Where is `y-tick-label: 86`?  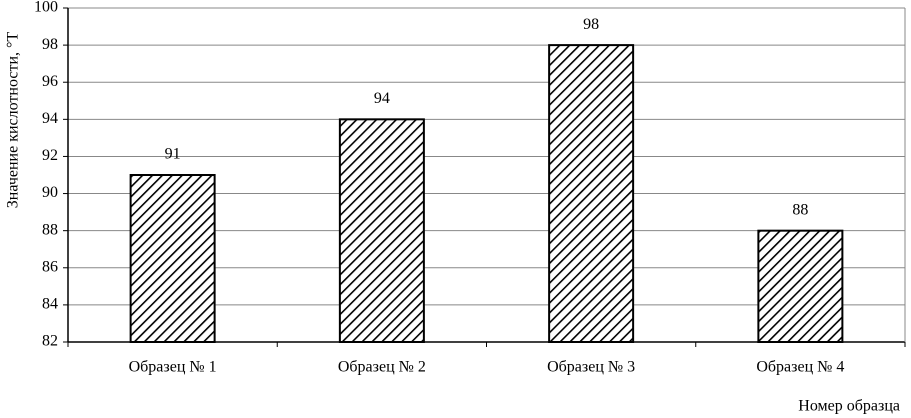 y-tick-label: 86 is located at coordinates (50, 266).